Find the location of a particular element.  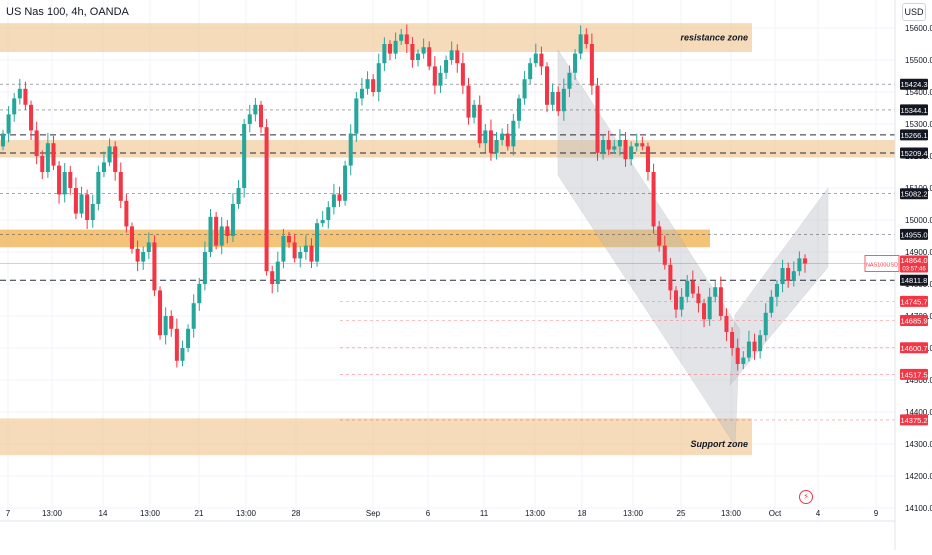

x-tick-label: 21 is located at coordinates (199, 513).